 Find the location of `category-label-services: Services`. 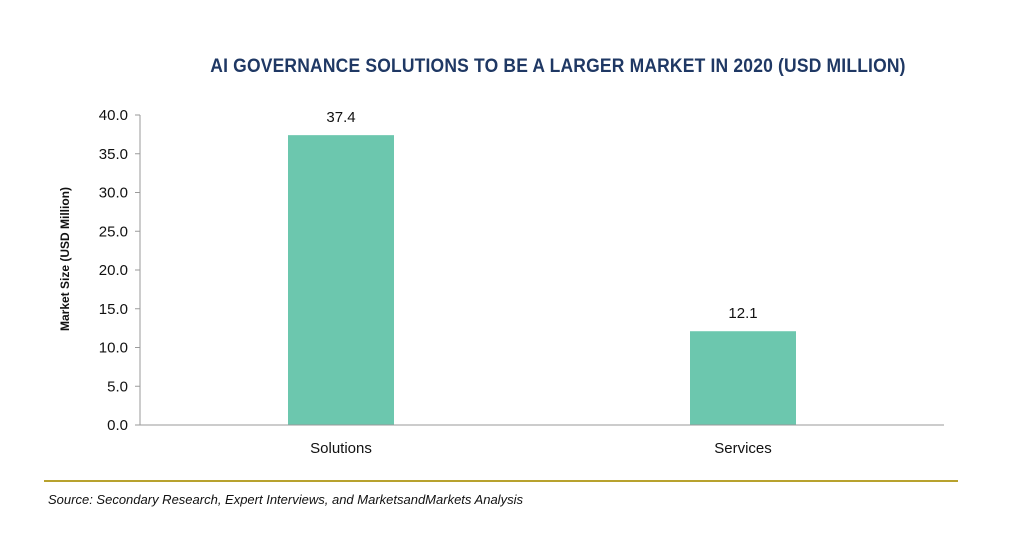

category-label-services: Services is located at coordinates (743, 448).